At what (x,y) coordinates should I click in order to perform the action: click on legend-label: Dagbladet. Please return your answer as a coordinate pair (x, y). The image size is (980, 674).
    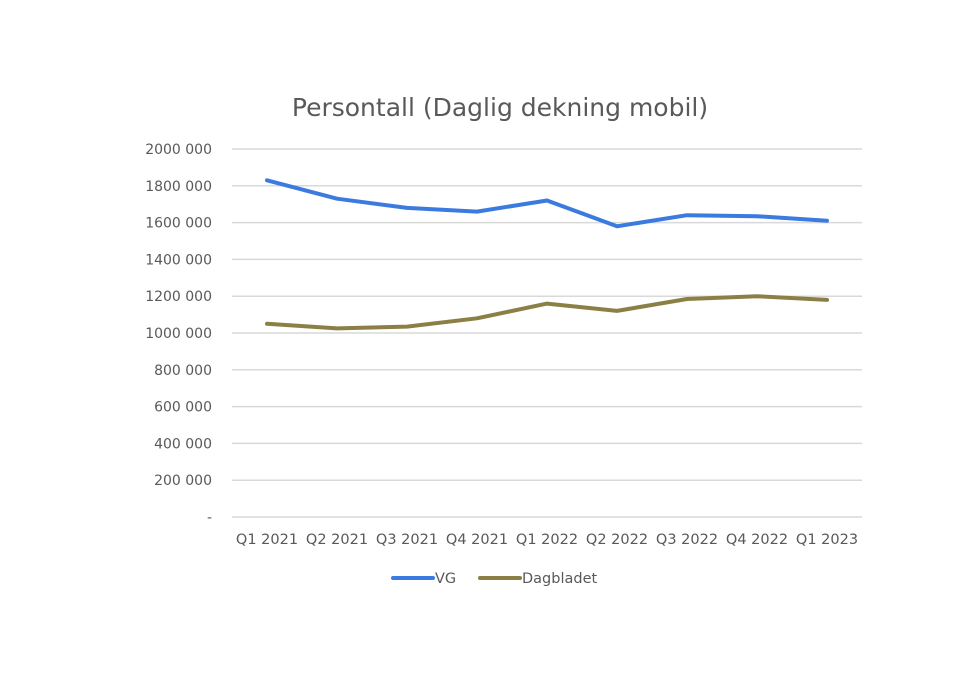
    Looking at the image, I should click on (559, 579).